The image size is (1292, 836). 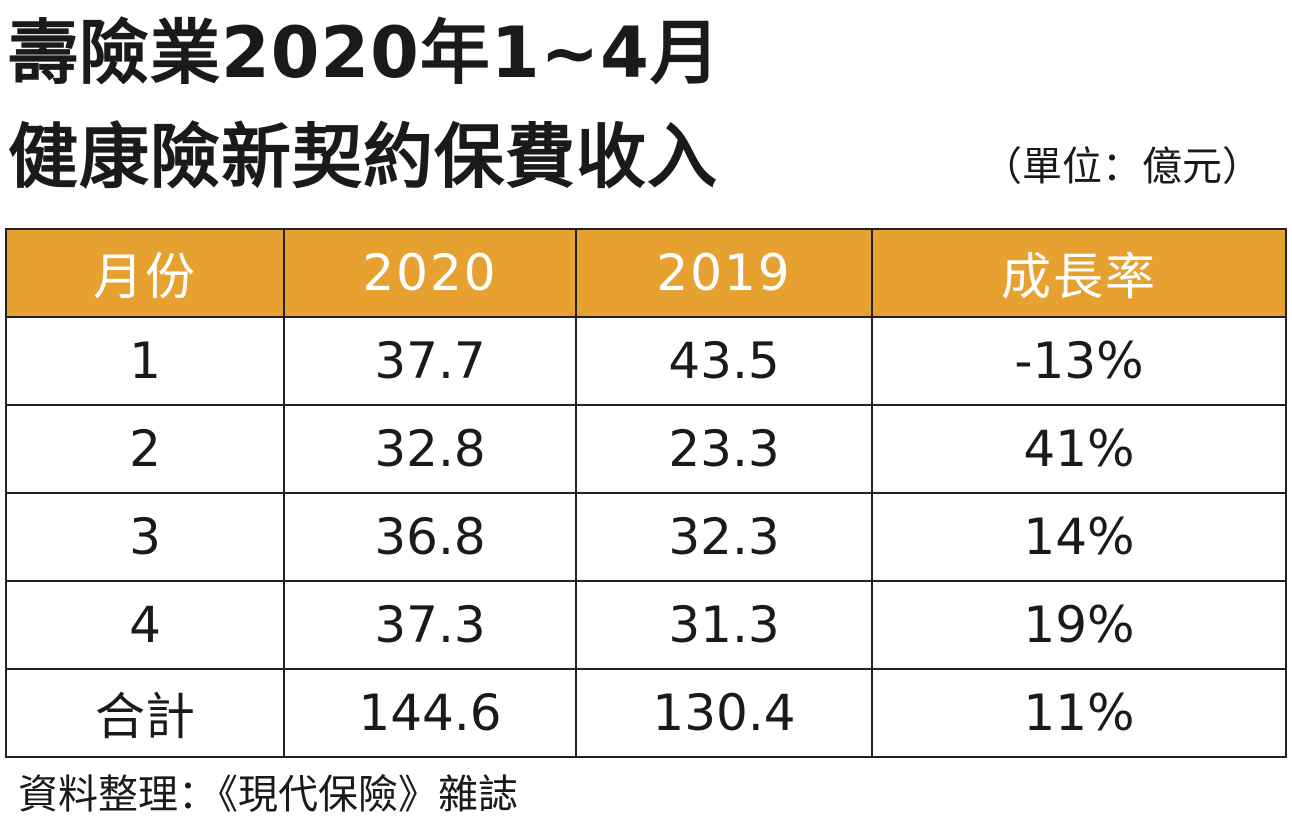 What do you see at coordinates (145, 273) in the screenshot?
I see `header-cell-month: 月份` at bounding box center [145, 273].